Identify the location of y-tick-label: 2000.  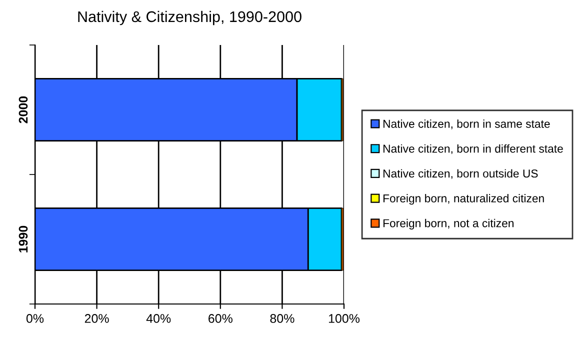
(23, 110).